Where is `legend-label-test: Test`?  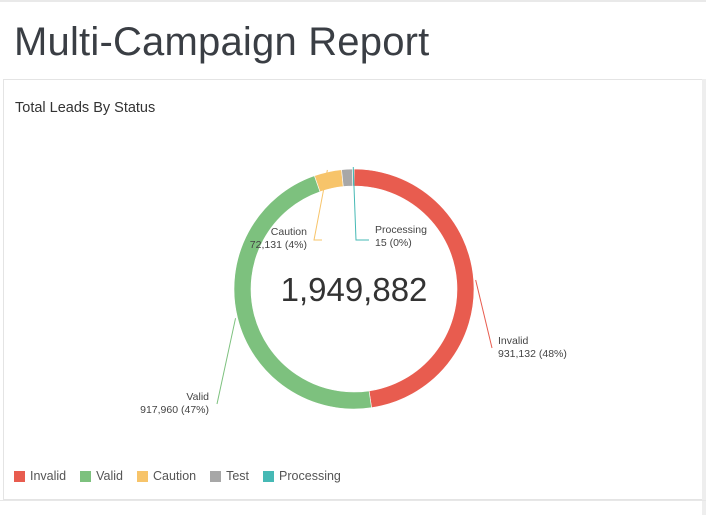 legend-label-test: Test is located at coordinates (237, 476).